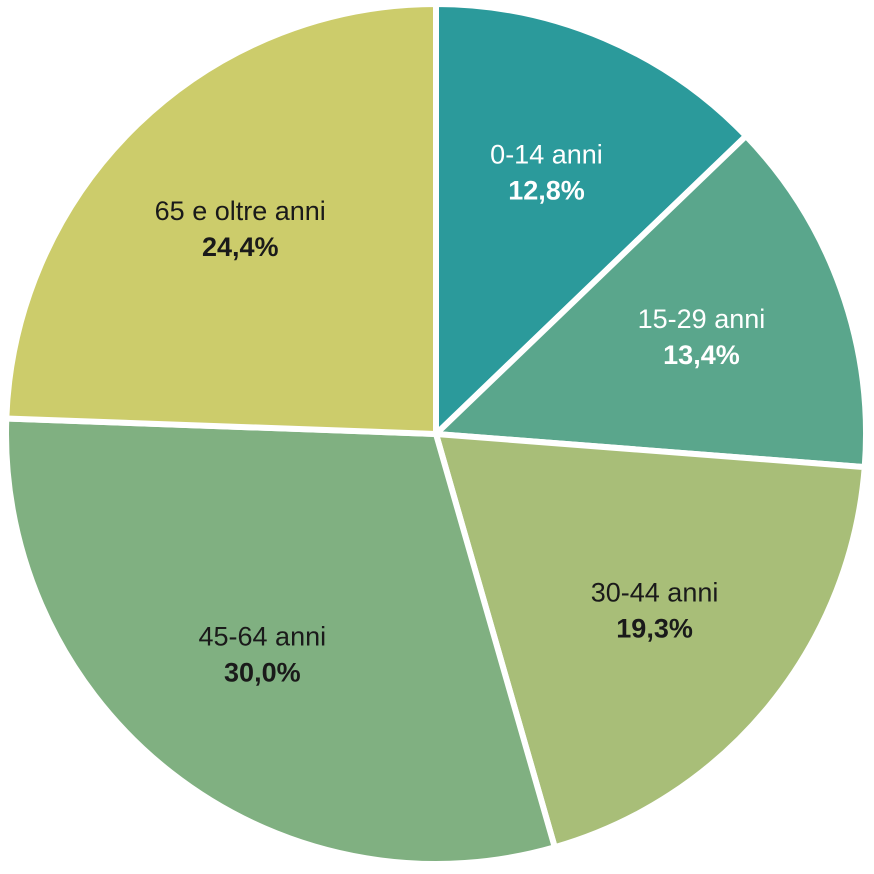 This screenshot has height=874, width=874. I want to click on slice-label: 15-29 anni, so click(702, 319).